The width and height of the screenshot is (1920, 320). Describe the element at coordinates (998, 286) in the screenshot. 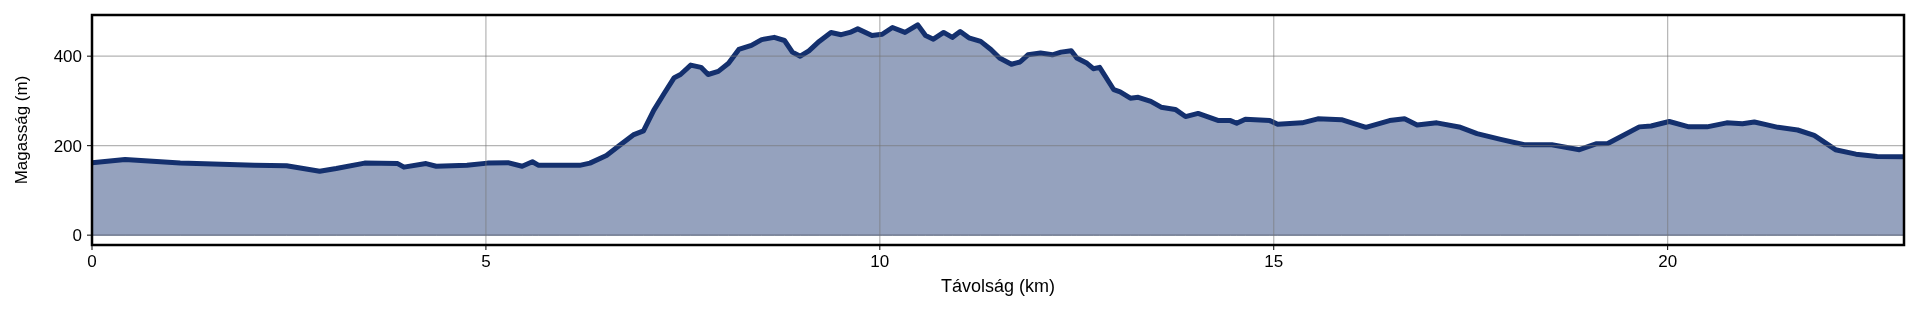

I see `x-axis-title: Távolság (km)` at that location.